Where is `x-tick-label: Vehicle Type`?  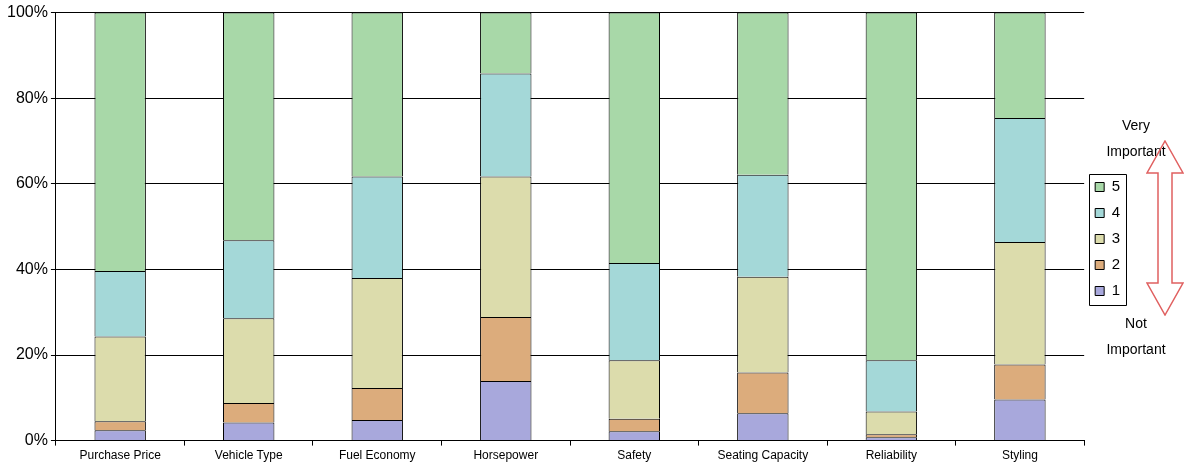
x-tick-label: Vehicle Type is located at coordinates (248, 455).